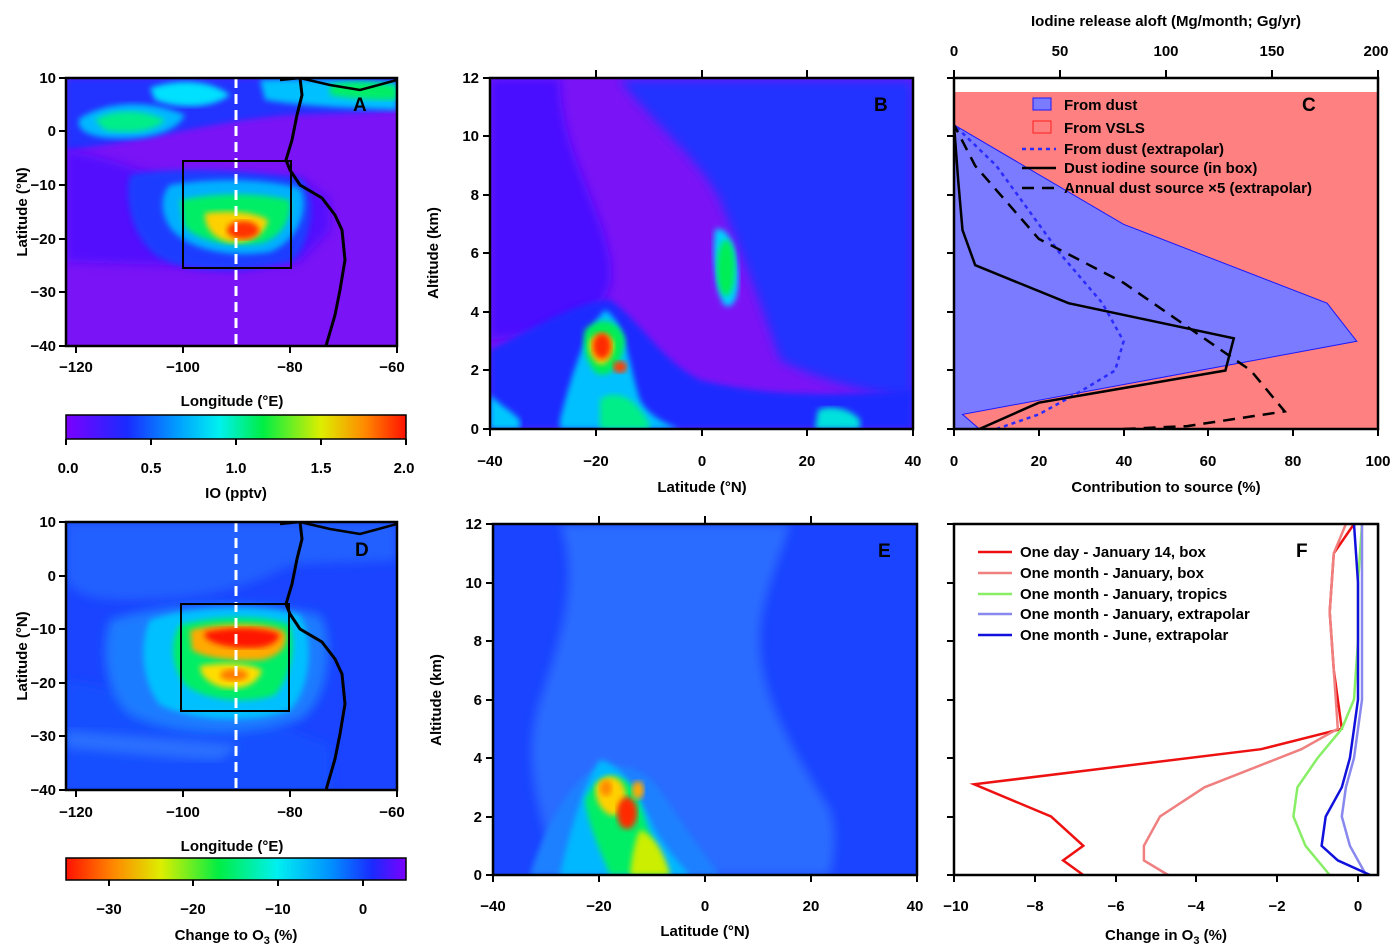  What do you see at coordinates (236, 468) in the screenshot?
I see `colorbar-io-tick: 1.0` at bounding box center [236, 468].